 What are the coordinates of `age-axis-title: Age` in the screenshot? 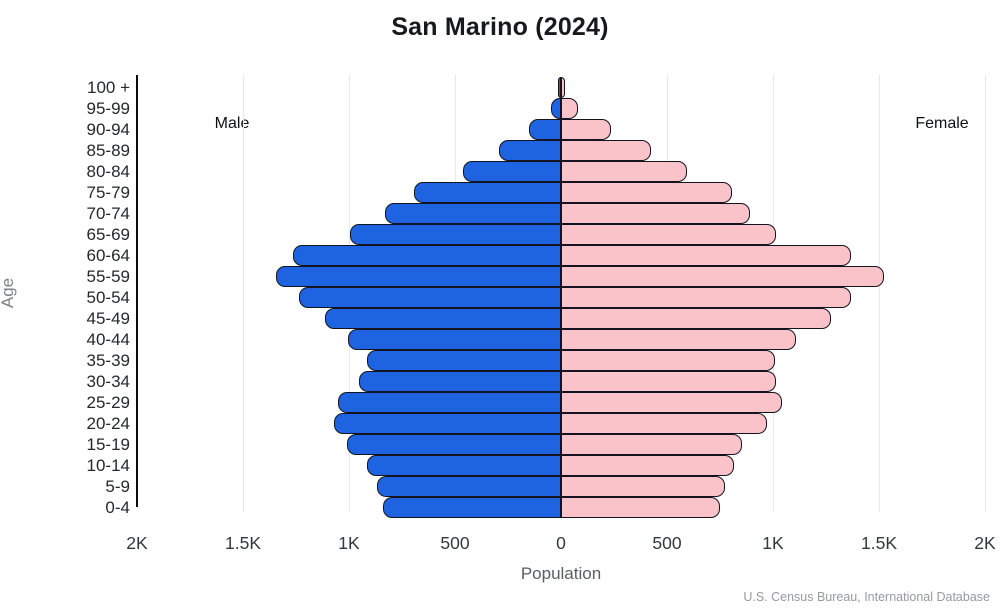 It's located at (8, 293).